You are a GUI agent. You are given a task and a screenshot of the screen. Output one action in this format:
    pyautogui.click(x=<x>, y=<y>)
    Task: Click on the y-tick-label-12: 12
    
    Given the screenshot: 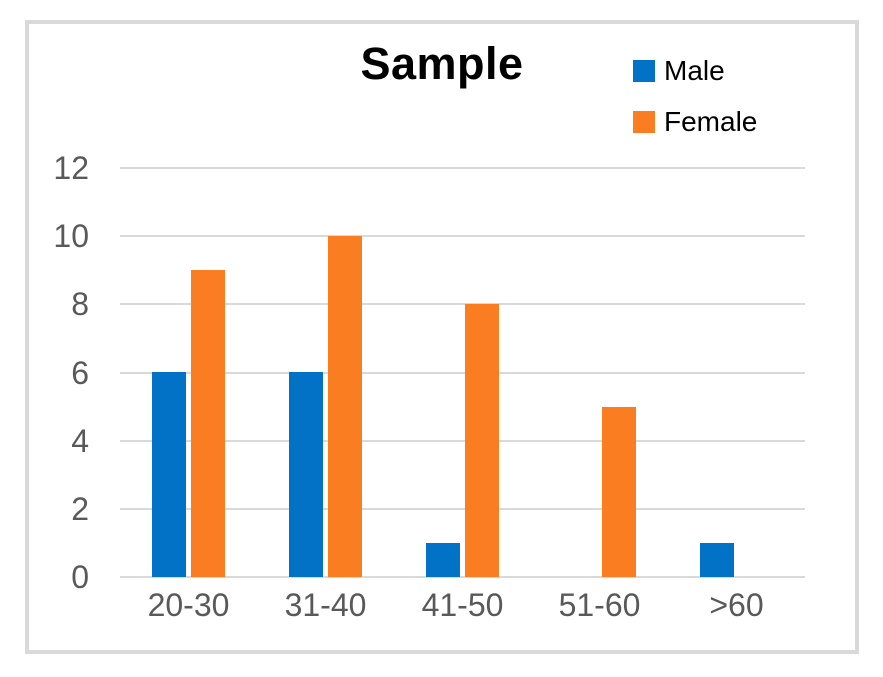 What is the action you would take?
    pyautogui.click(x=71, y=168)
    